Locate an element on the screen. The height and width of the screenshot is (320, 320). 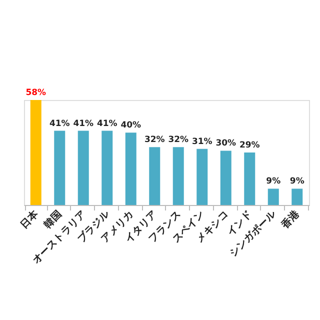
data-label: 31% is located at coordinates (202, 141).